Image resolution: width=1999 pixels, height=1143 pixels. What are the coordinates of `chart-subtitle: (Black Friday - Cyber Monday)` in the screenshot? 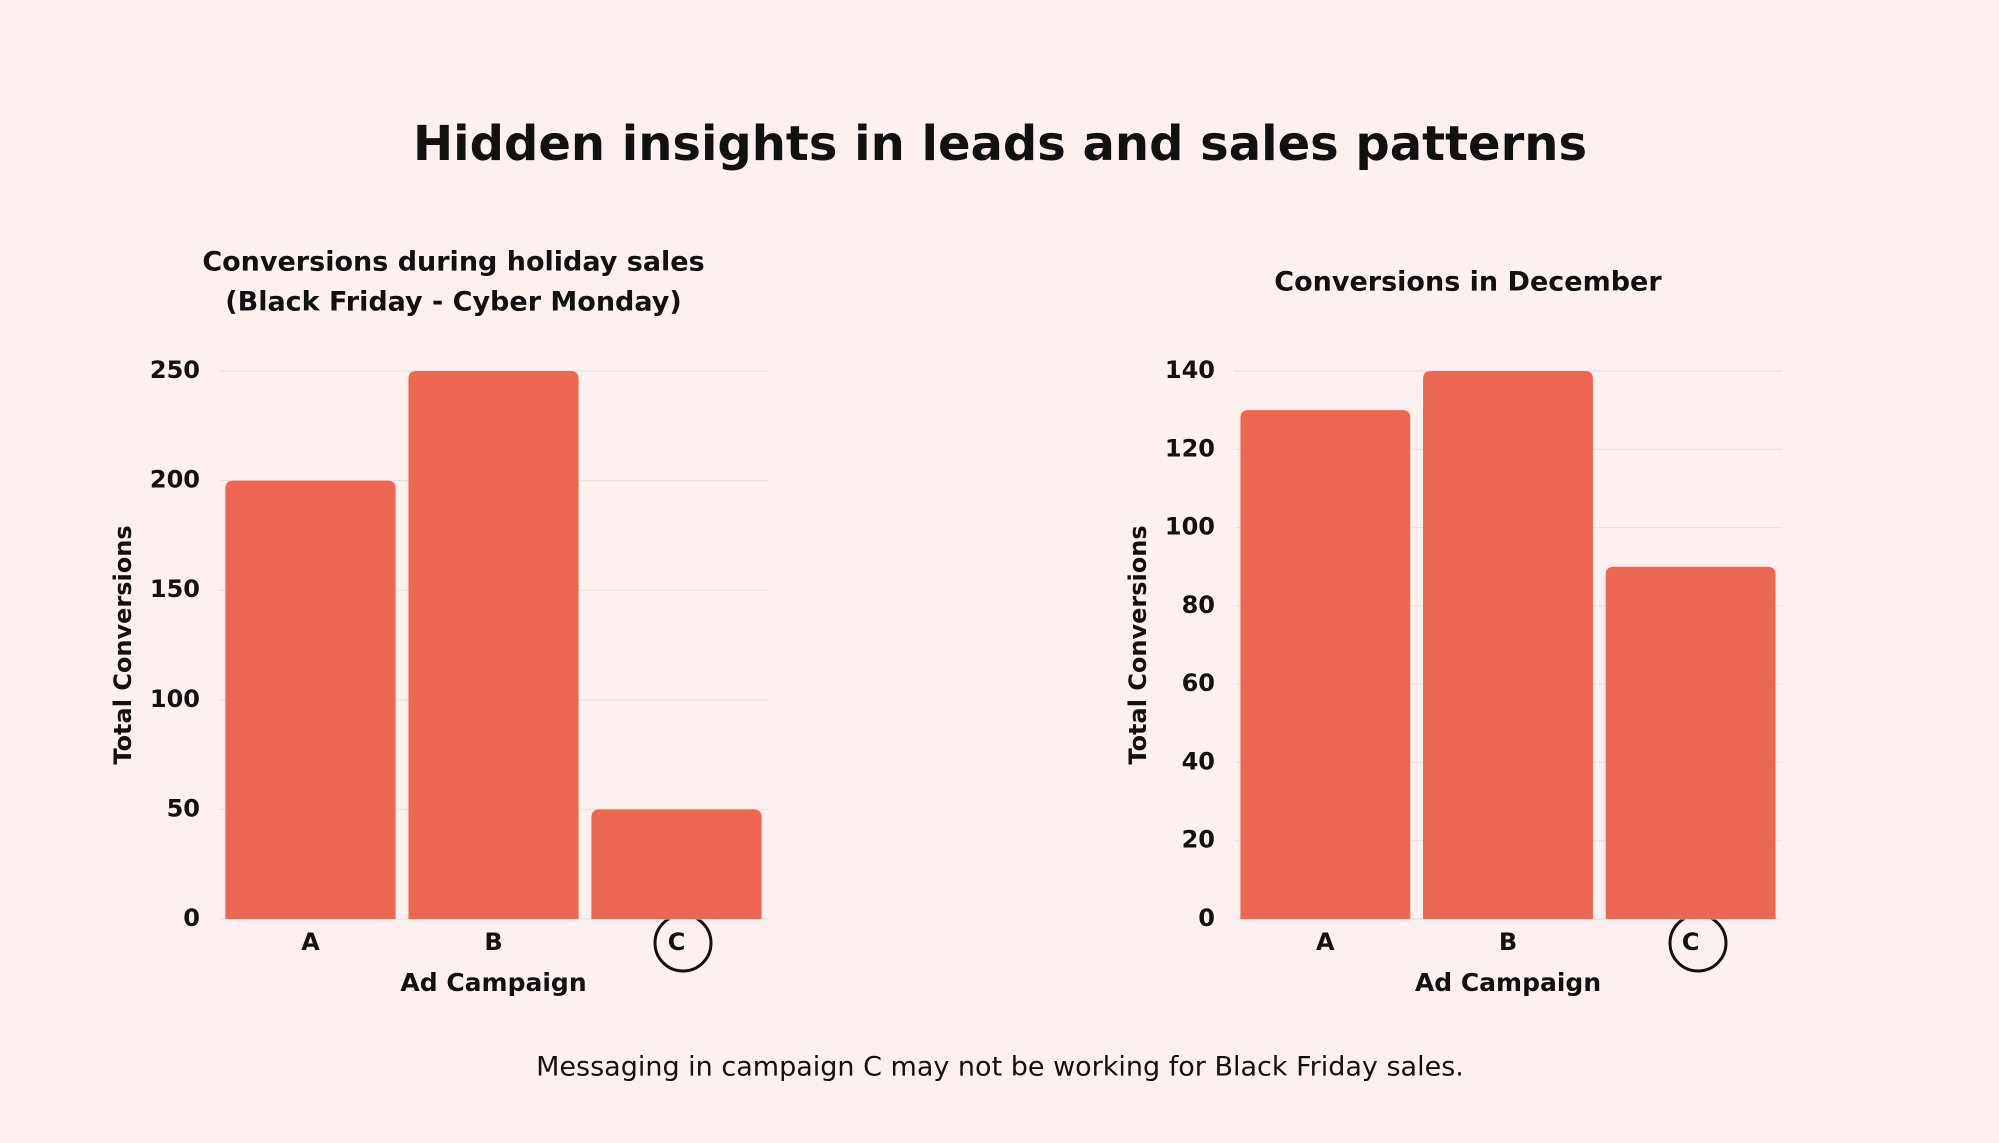 It's located at (453, 302).